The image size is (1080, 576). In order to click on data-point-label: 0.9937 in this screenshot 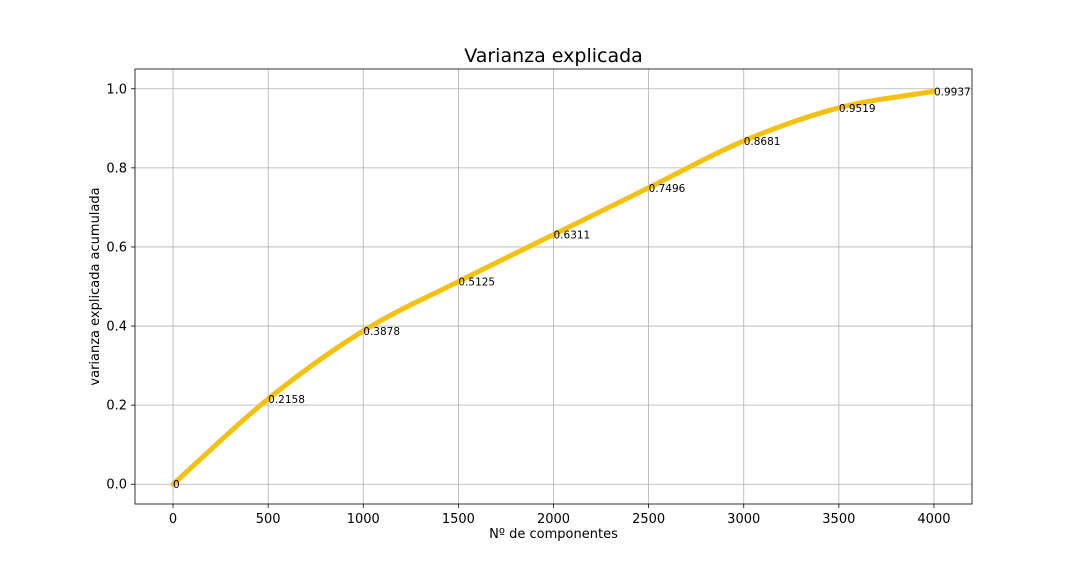, I will do `click(952, 92)`.